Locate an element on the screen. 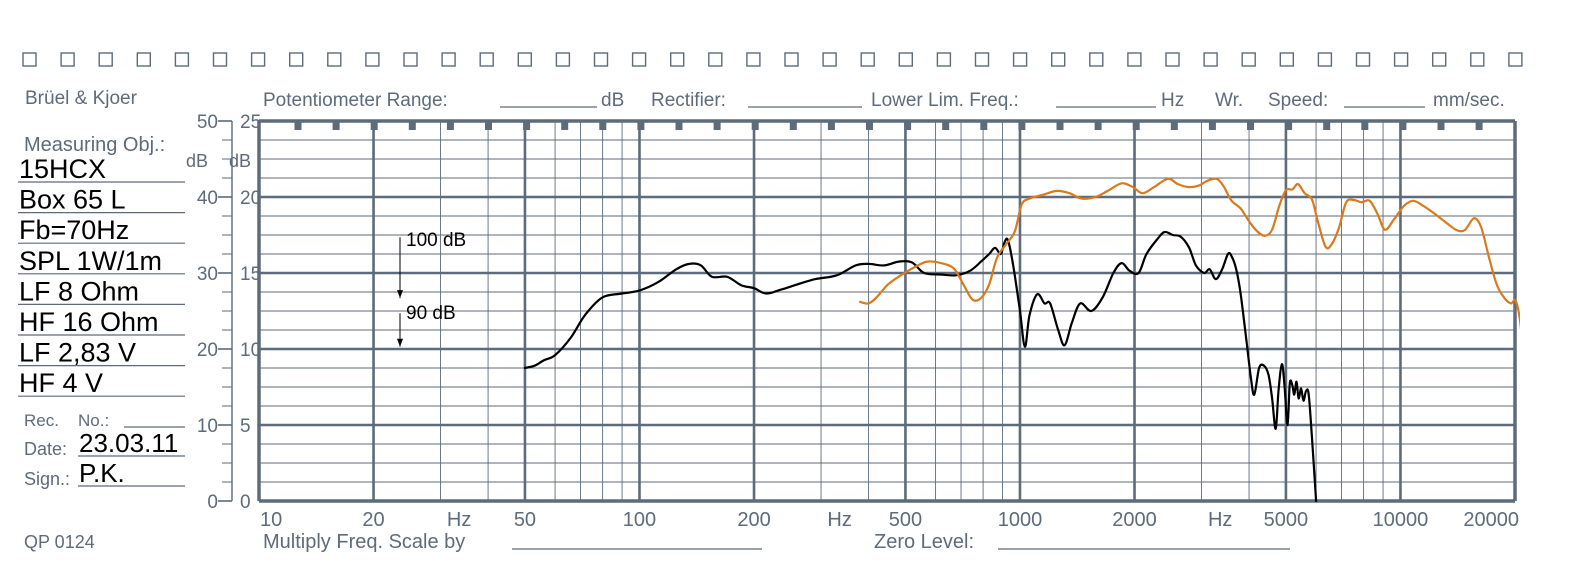 This screenshot has height=567, width=1587. level-arrow-head is located at coordinates (400, 294).